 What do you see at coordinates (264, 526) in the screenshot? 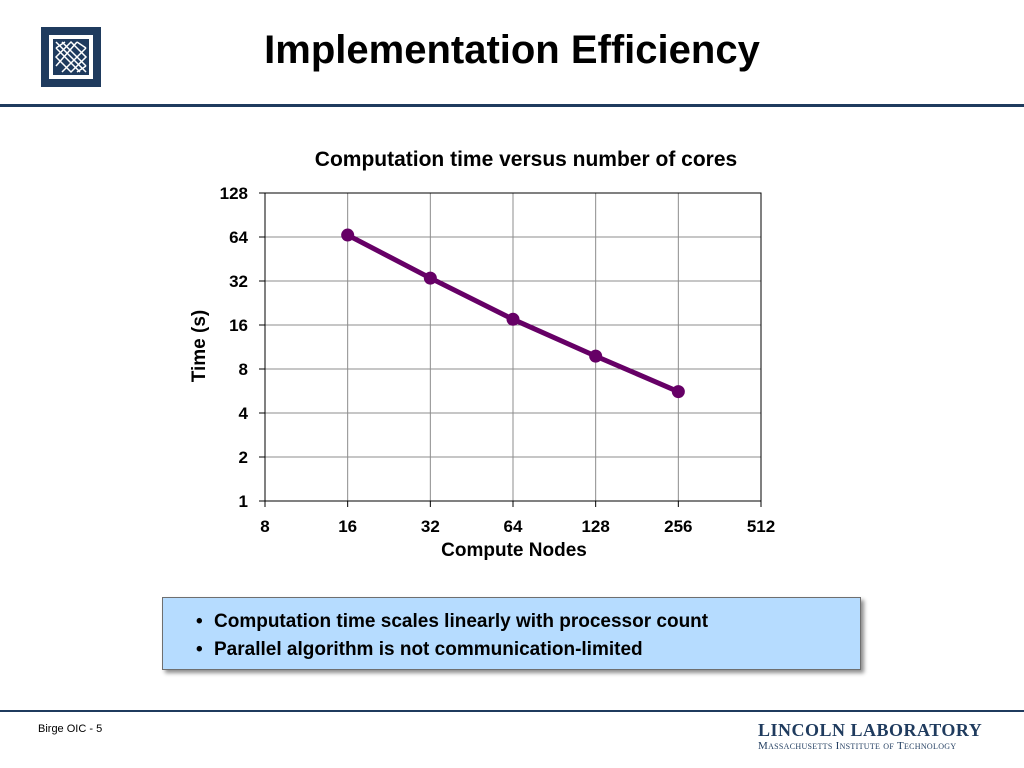
I see `x-tick-label: 8` at bounding box center [264, 526].